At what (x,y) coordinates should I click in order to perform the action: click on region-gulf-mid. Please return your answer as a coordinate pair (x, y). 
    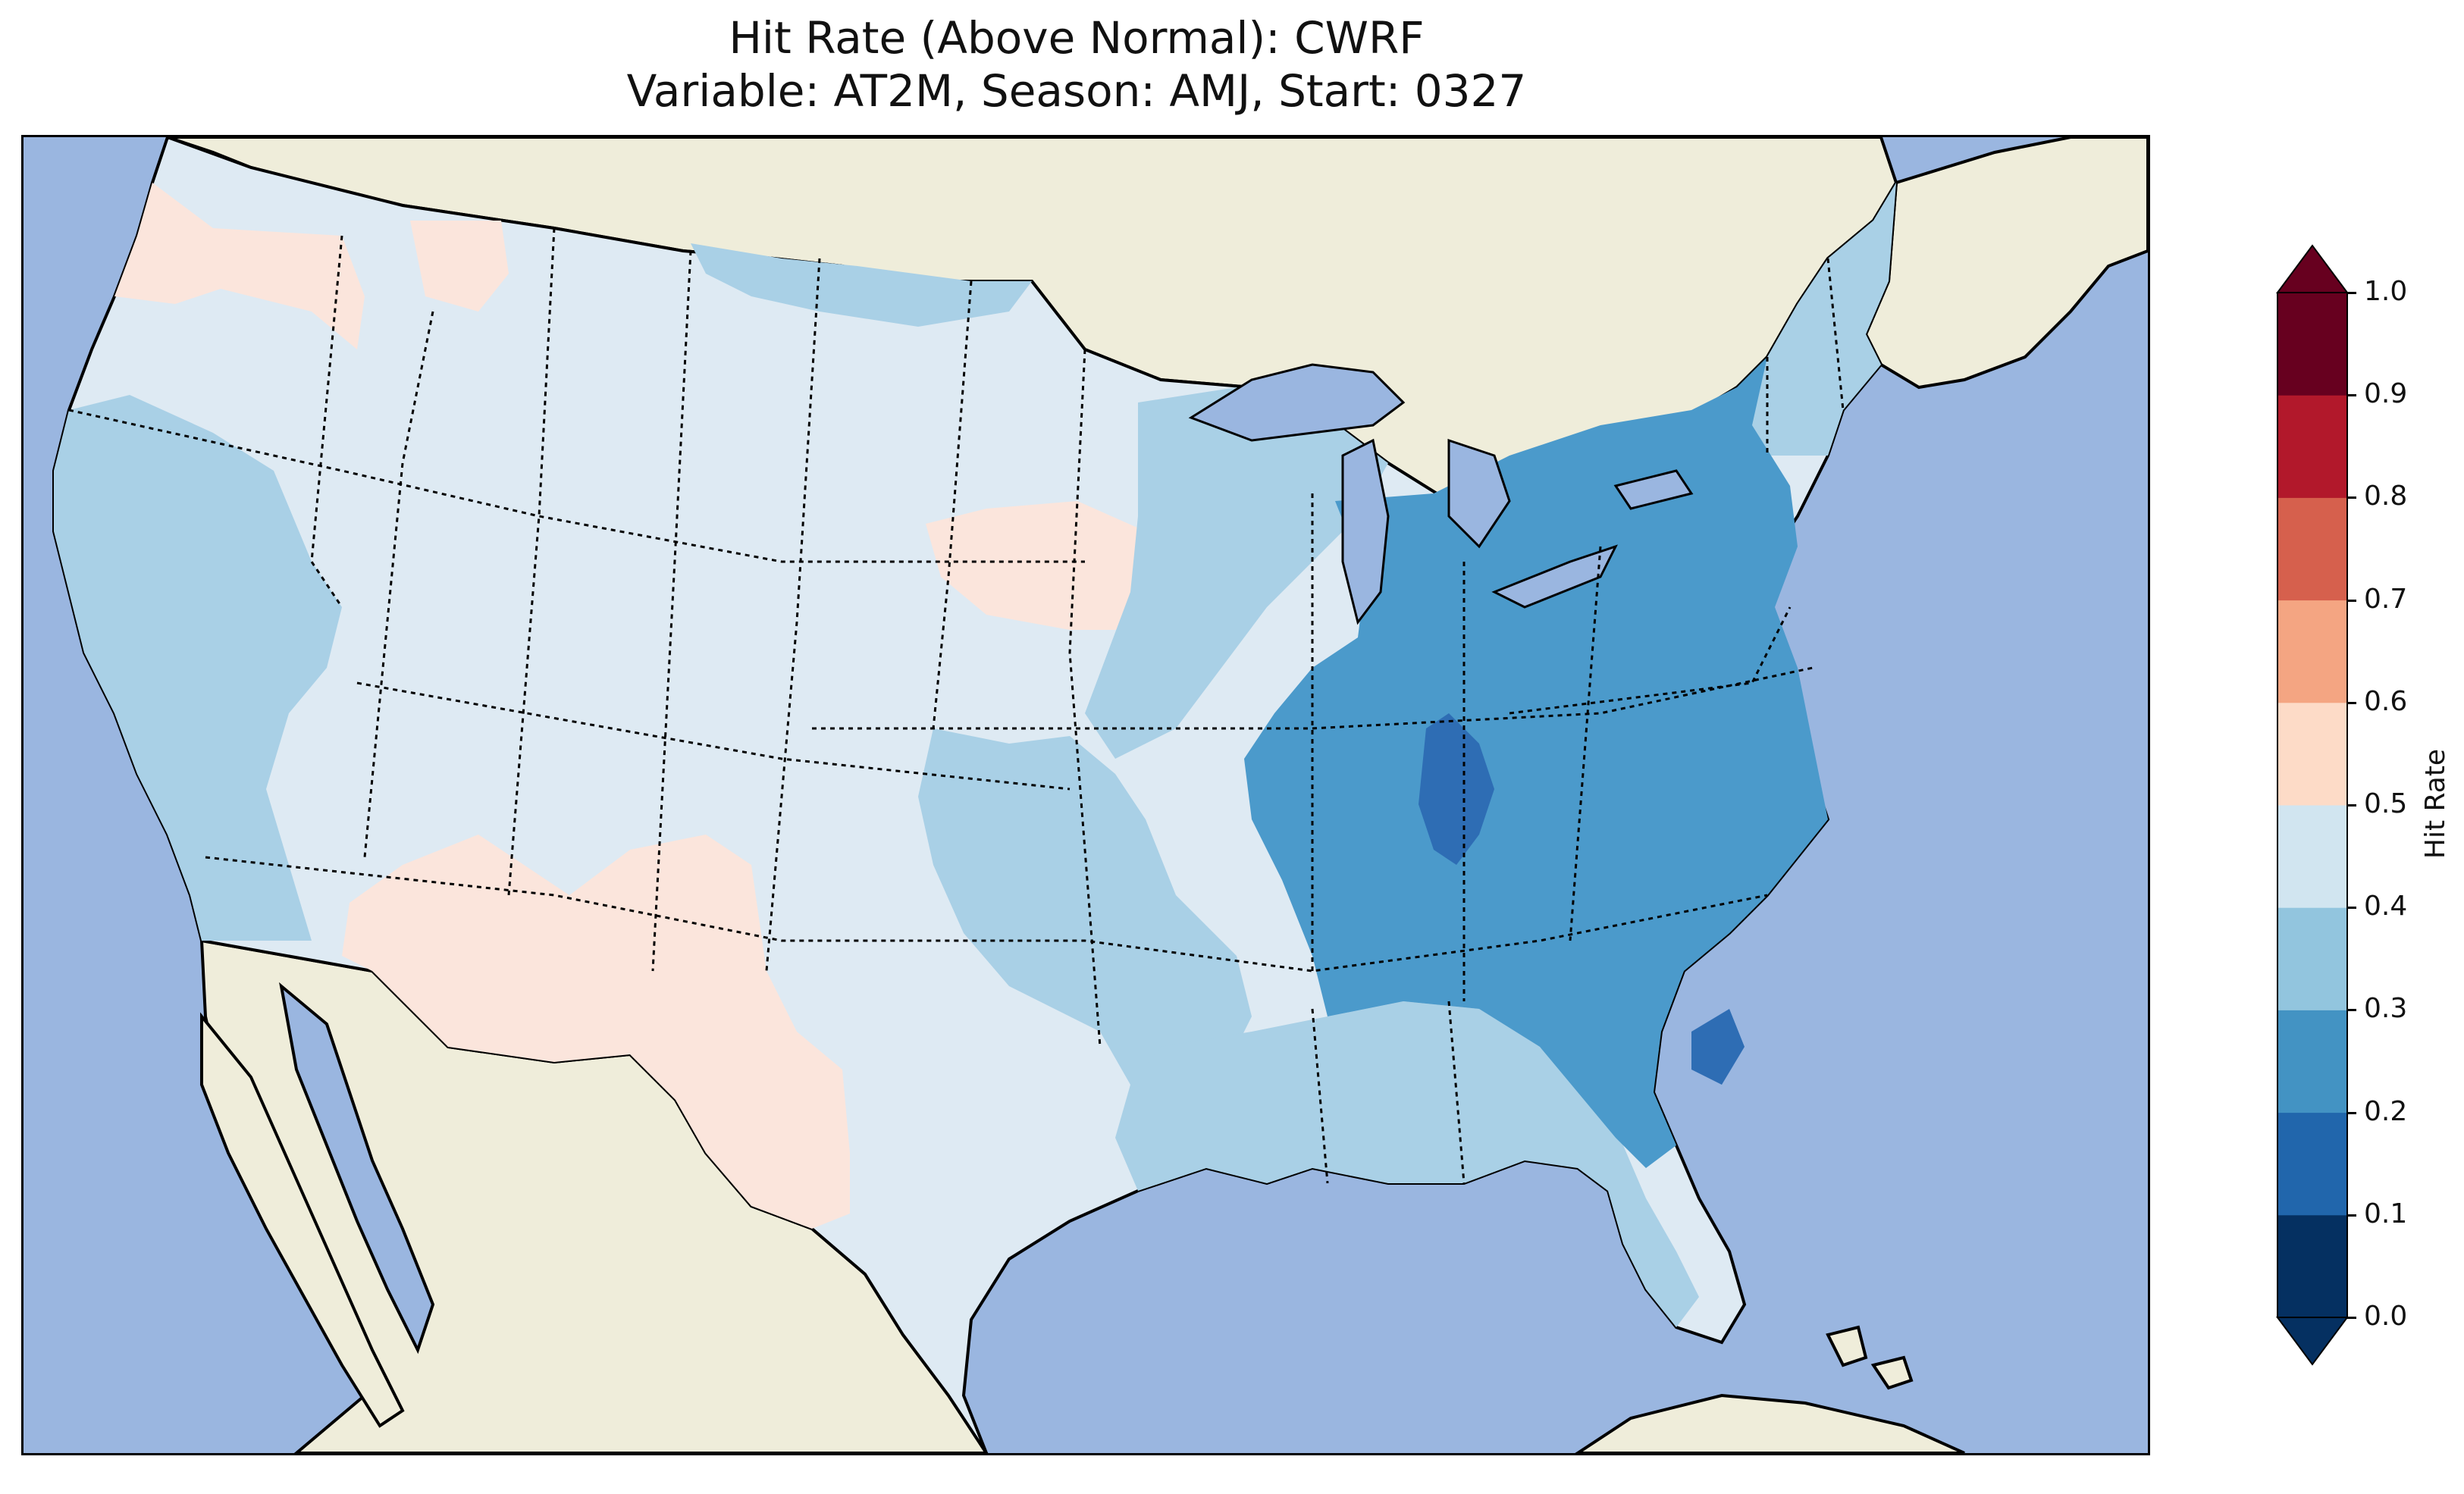
    Looking at the image, I should click on (1407, 1164).